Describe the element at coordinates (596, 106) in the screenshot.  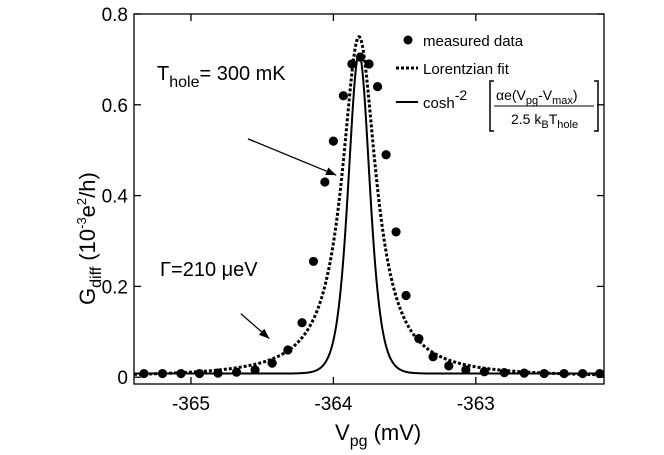
I see `legend-bracket-right` at that location.